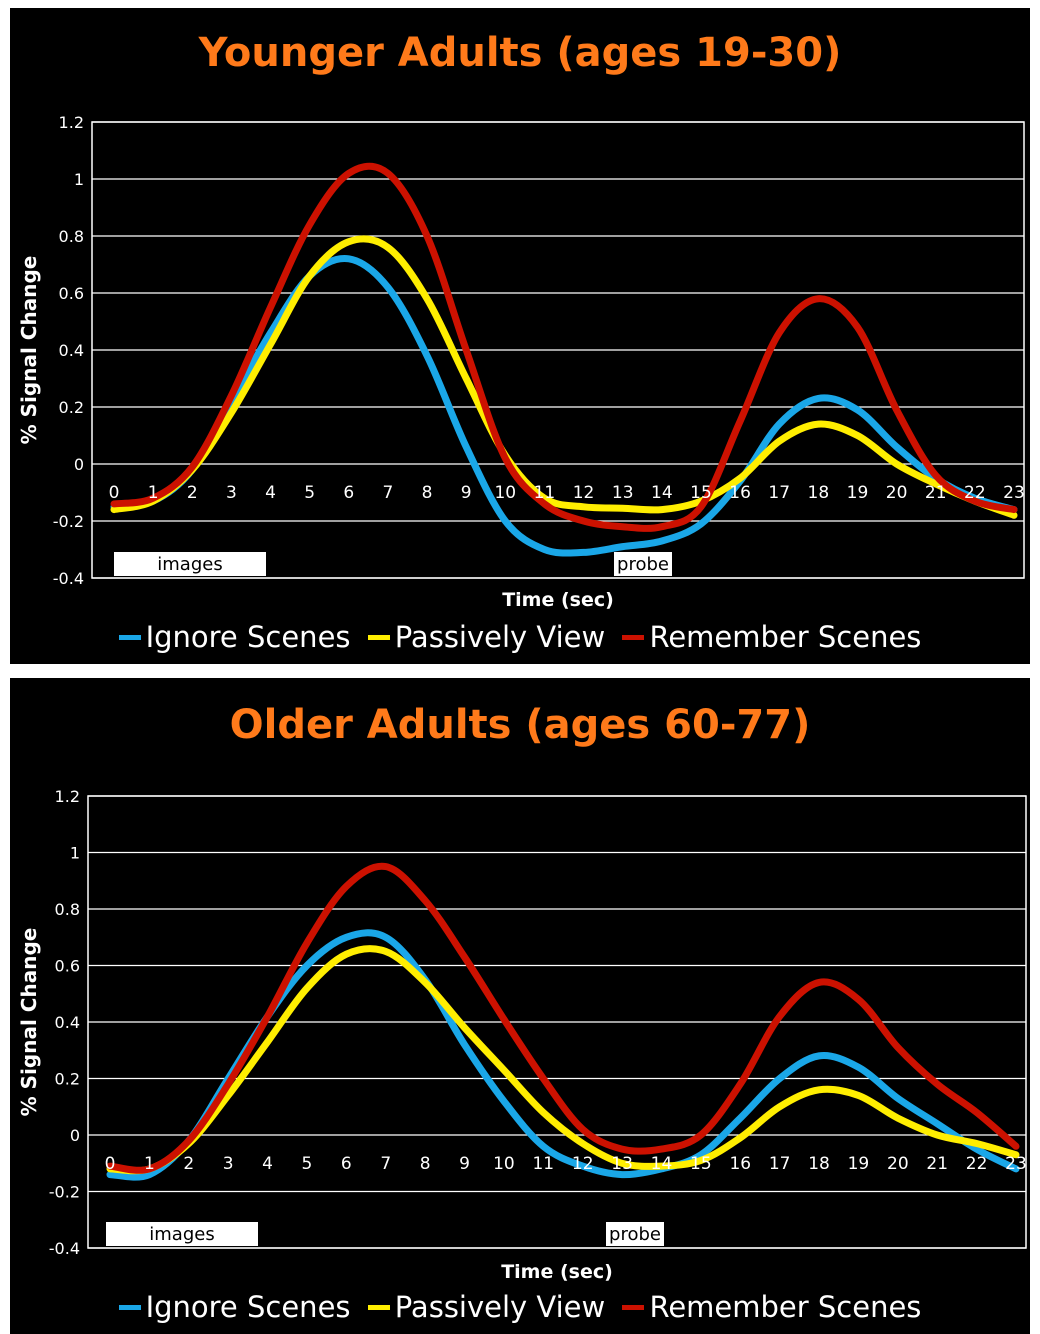 Image resolution: width=1040 pixels, height=1334 pixels. Describe the element at coordinates (520, 725) in the screenshot. I see `chart-title: Older Adults (ages 60-77)` at that location.